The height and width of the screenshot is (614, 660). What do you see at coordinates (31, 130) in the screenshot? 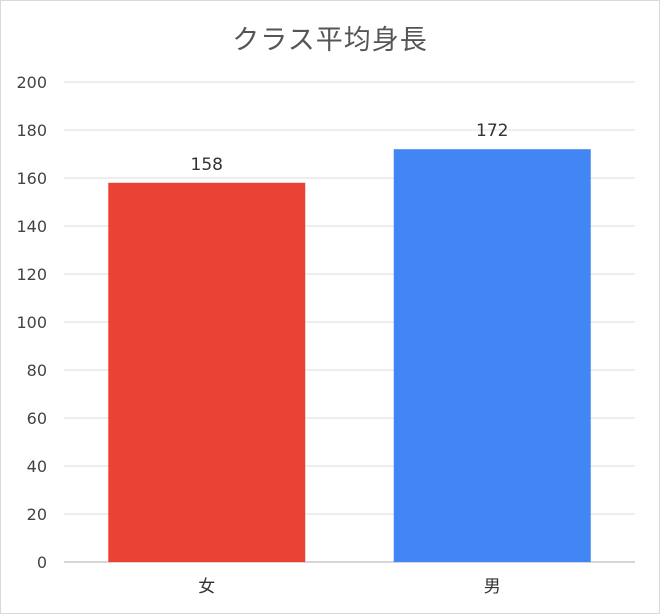
I see `y-tick-label-180: 180` at bounding box center [31, 130].